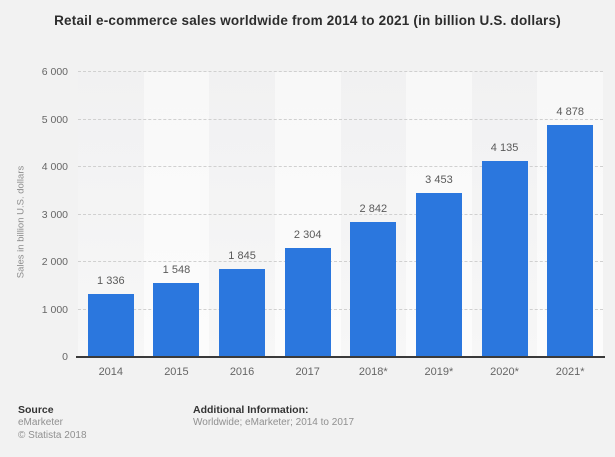 The image size is (615, 457). I want to click on bar-value-label: 1 845, so click(242, 256).